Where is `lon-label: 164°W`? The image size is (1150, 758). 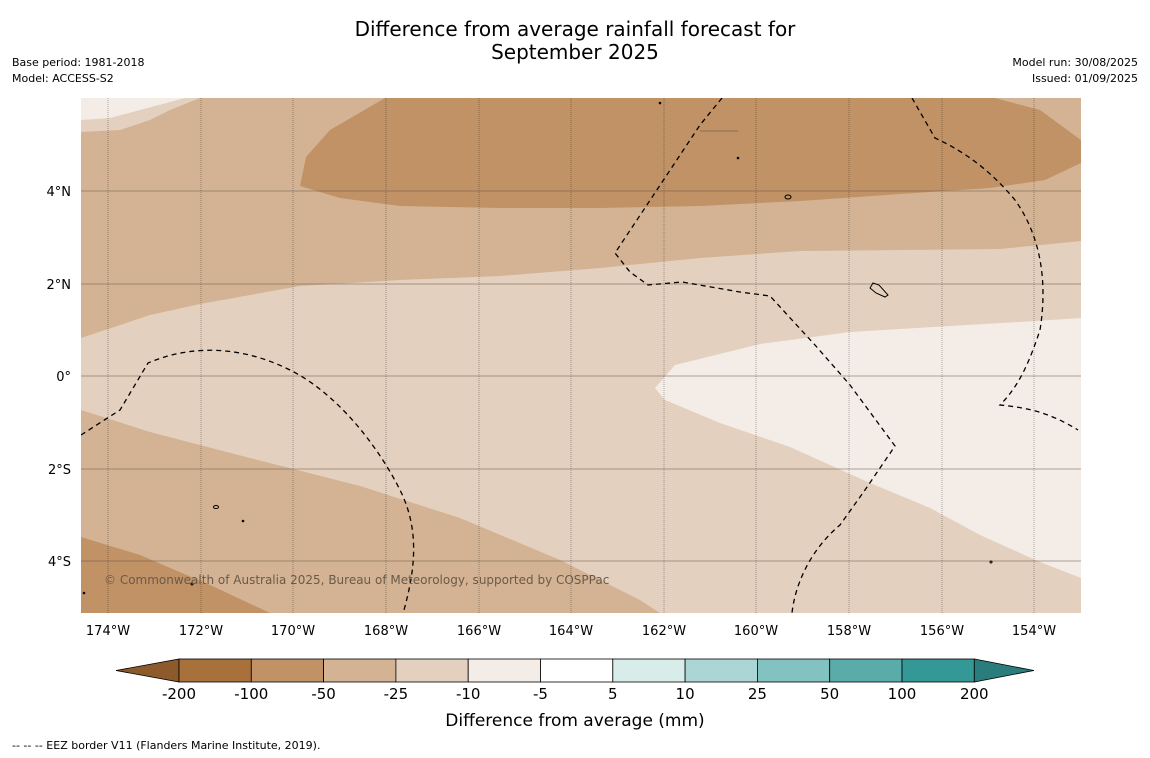
lon-label: 164°W is located at coordinates (571, 631).